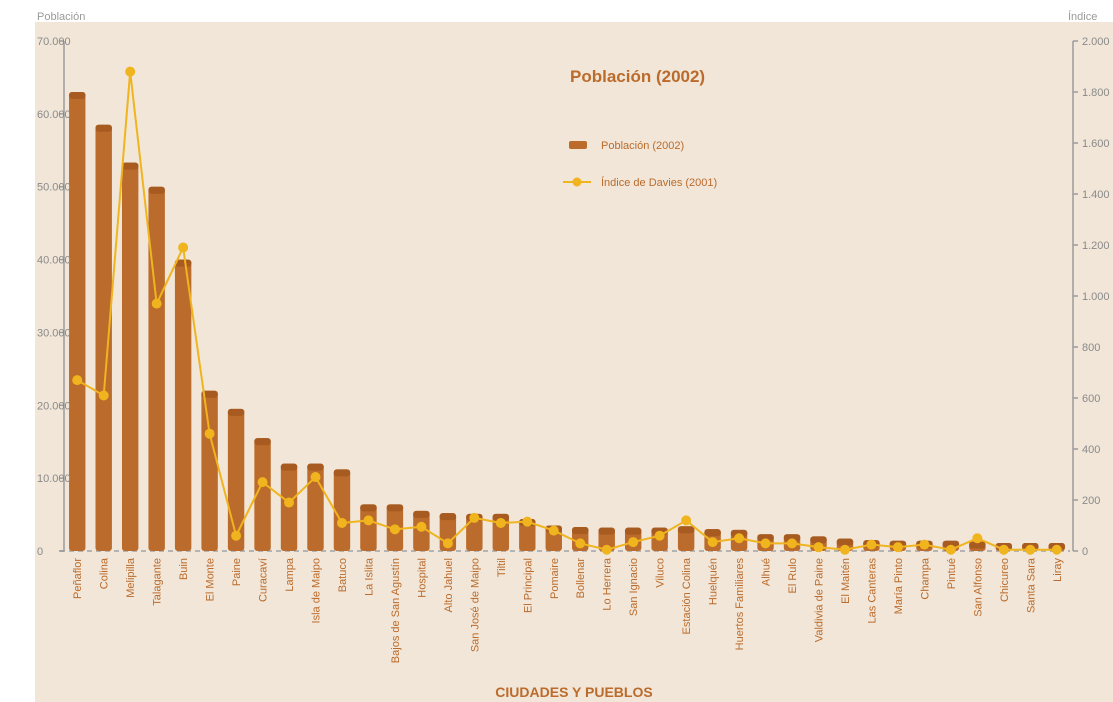  I want to click on category-label-14: Alto Jahuel, so click(449, 585).